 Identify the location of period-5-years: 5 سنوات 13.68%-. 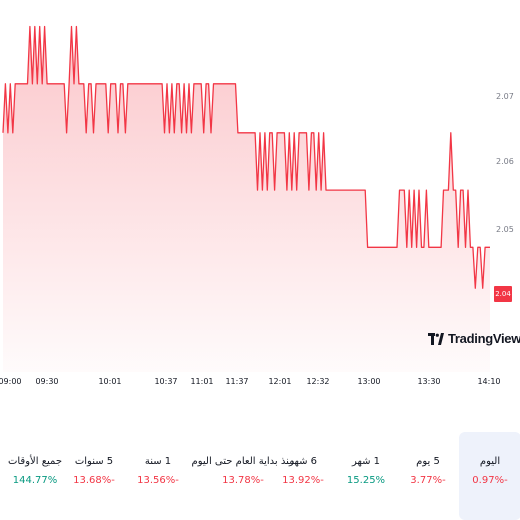
(94, 476).